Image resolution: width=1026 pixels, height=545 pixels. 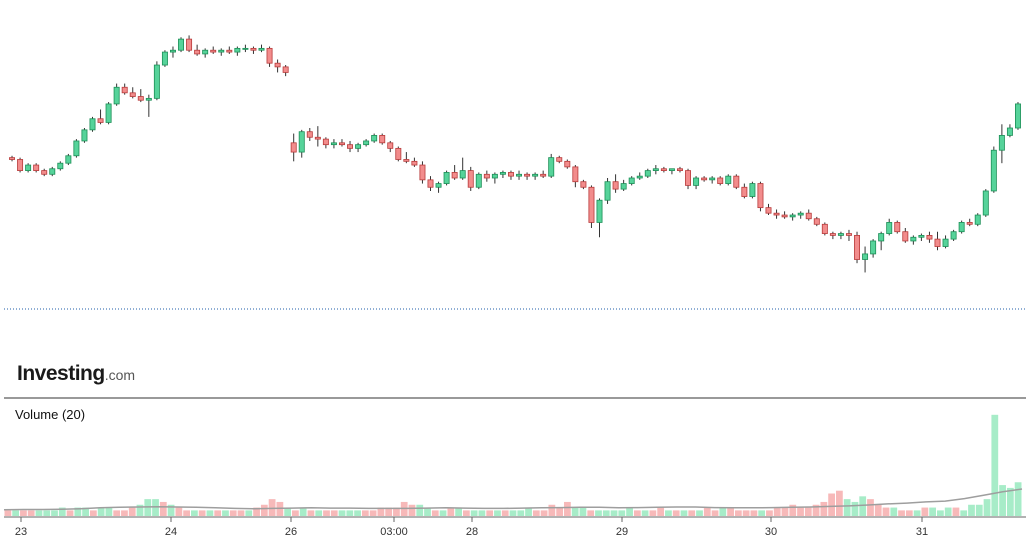 What do you see at coordinates (76, 373) in the screenshot?
I see `investing-logo: Investing.com` at bounding box center [76, 373].